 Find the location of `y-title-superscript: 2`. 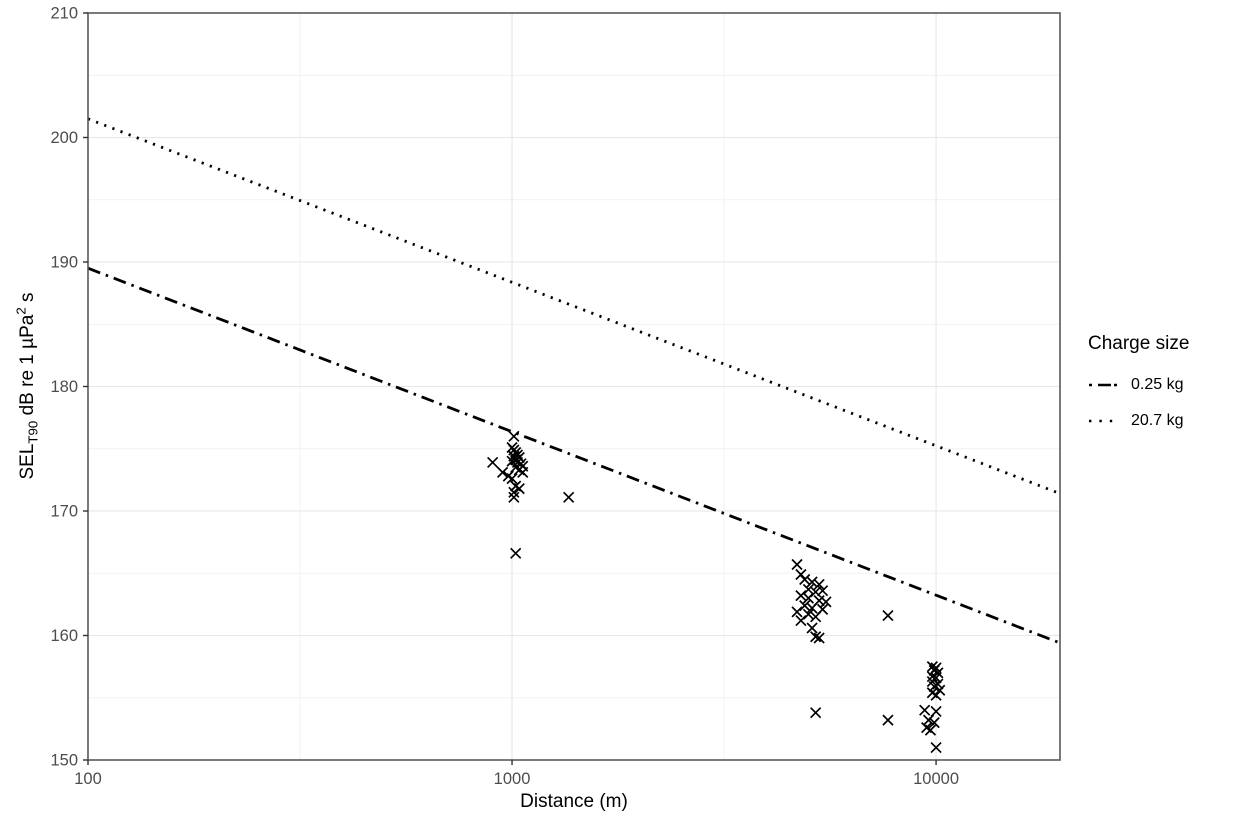

y-title-superscript: 2 is located at coordinates (21, 311).